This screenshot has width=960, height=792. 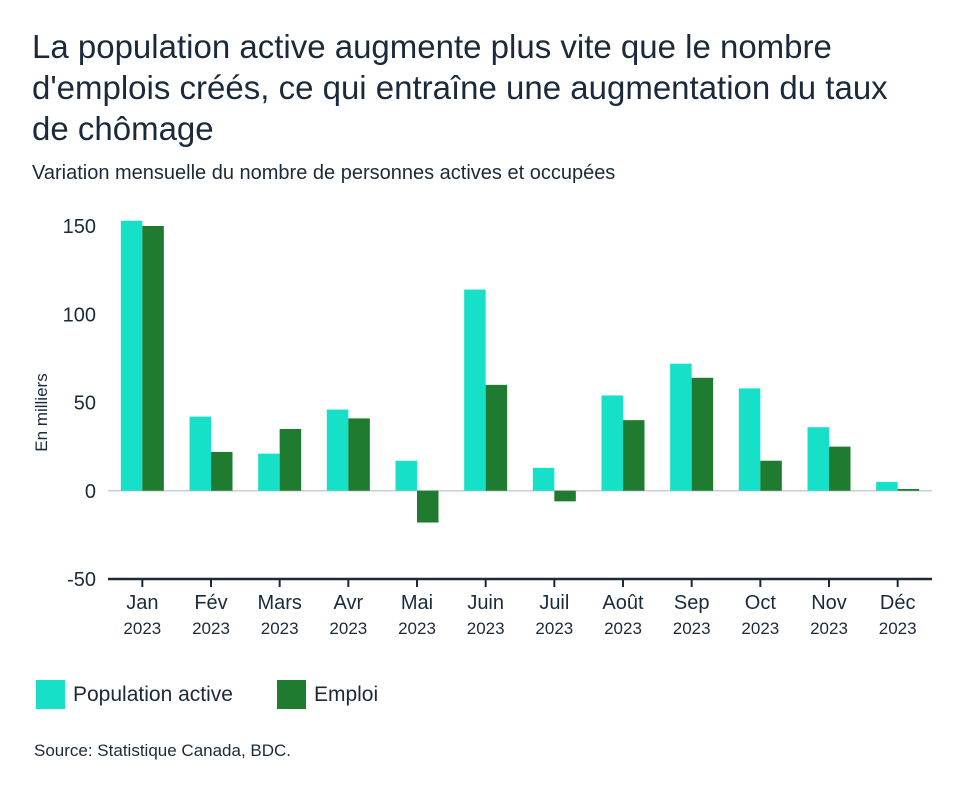 What do you see at coordinates (279, 603) in the screenshot?
I see `x-tick-label-month: Mars` at bounding box center [279, 603].